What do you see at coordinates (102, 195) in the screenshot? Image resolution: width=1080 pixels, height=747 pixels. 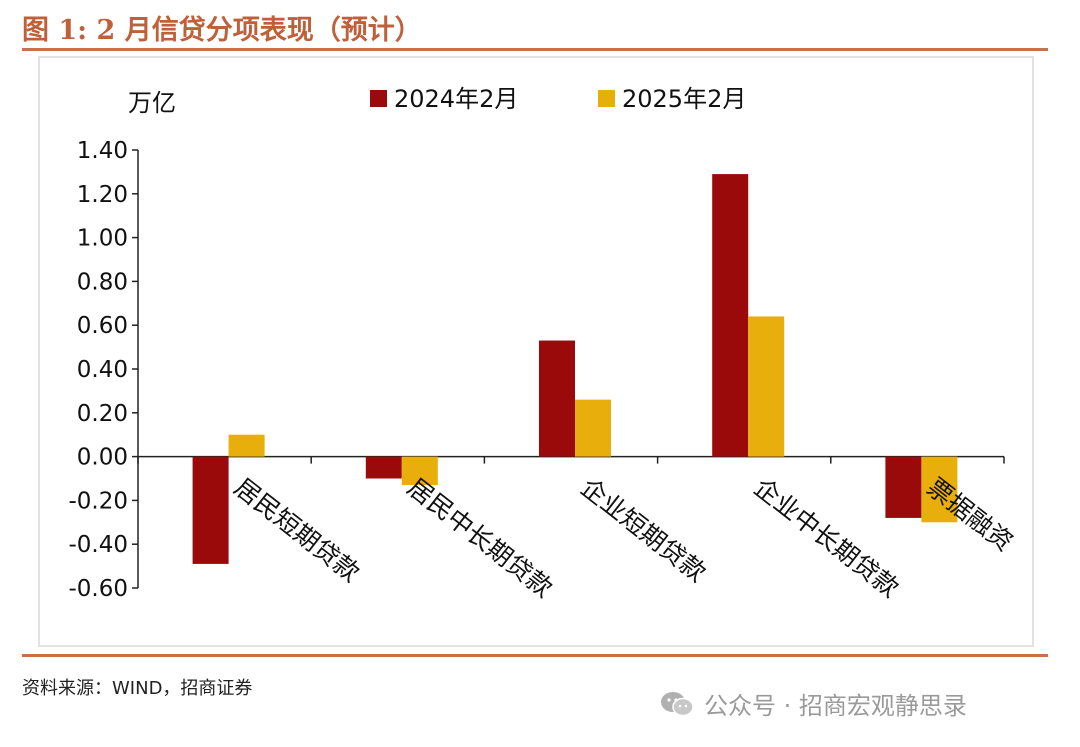 I see `y-tick-label: 1.20` at bounding box center [102, 195].